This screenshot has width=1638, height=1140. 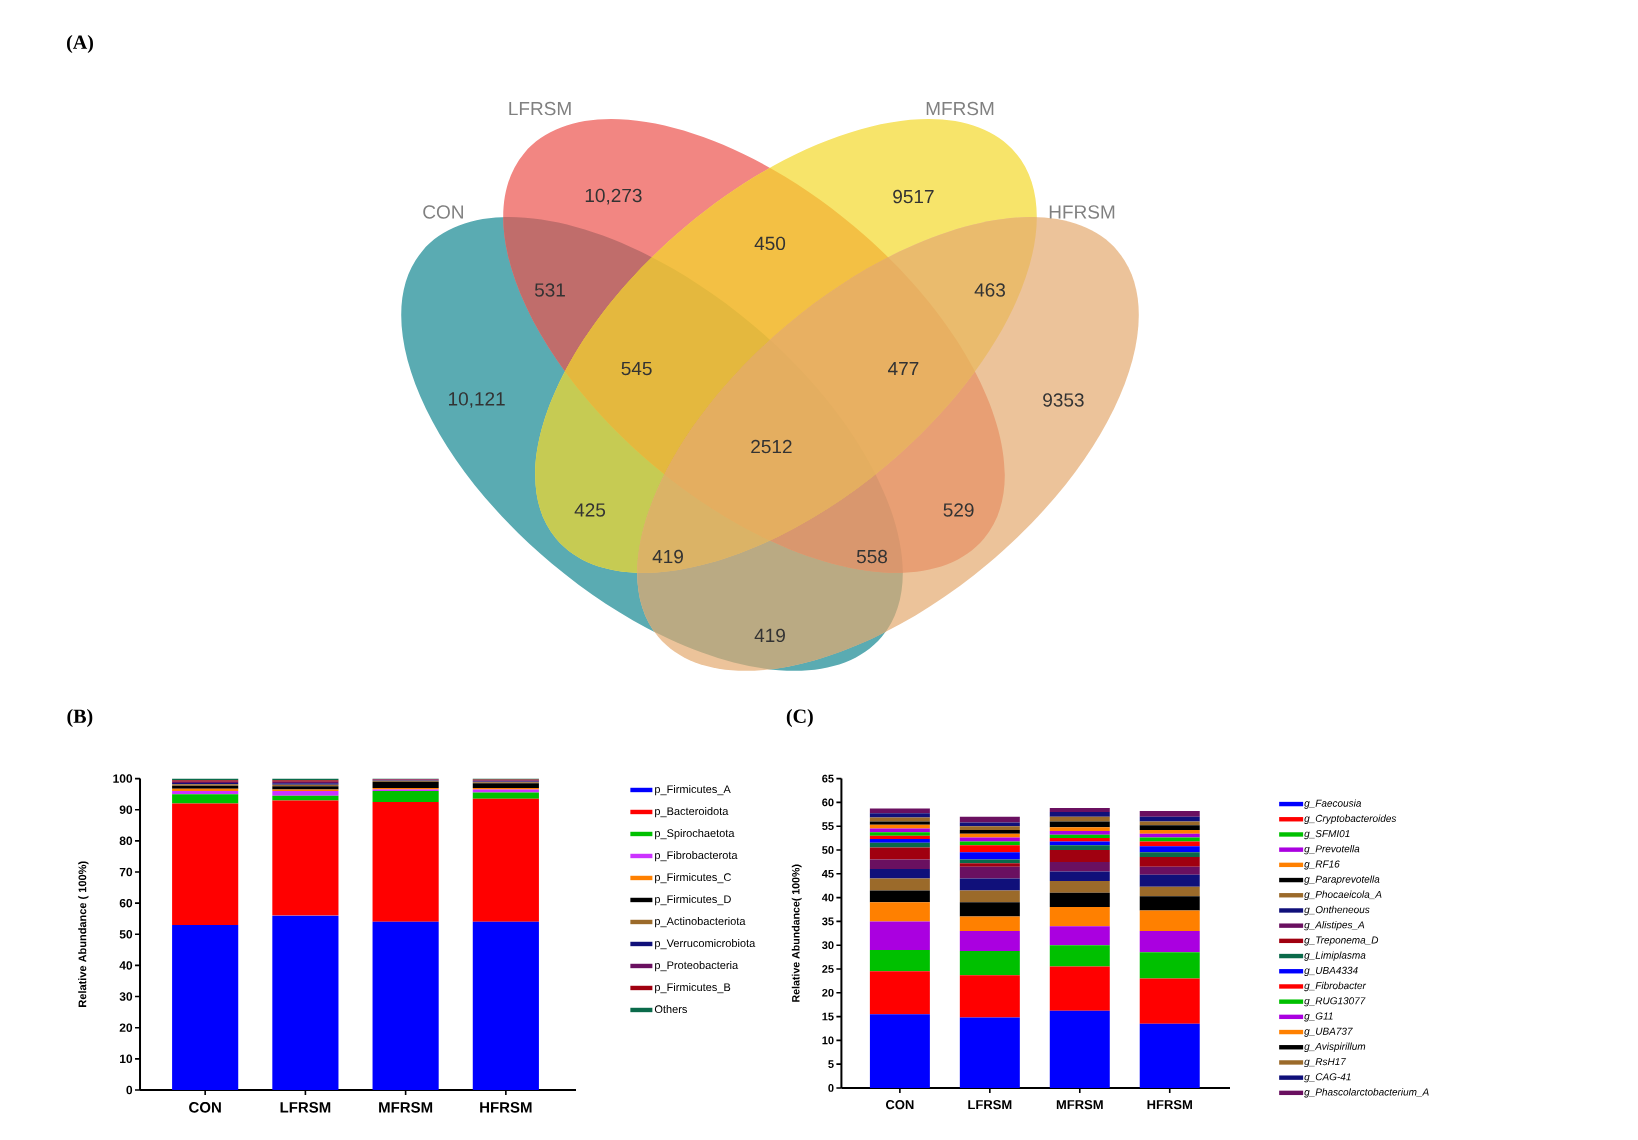 What do you see at coordinates (770, 243) in the screenshot?
I see `text: 450` at bounding box center [770, 243].